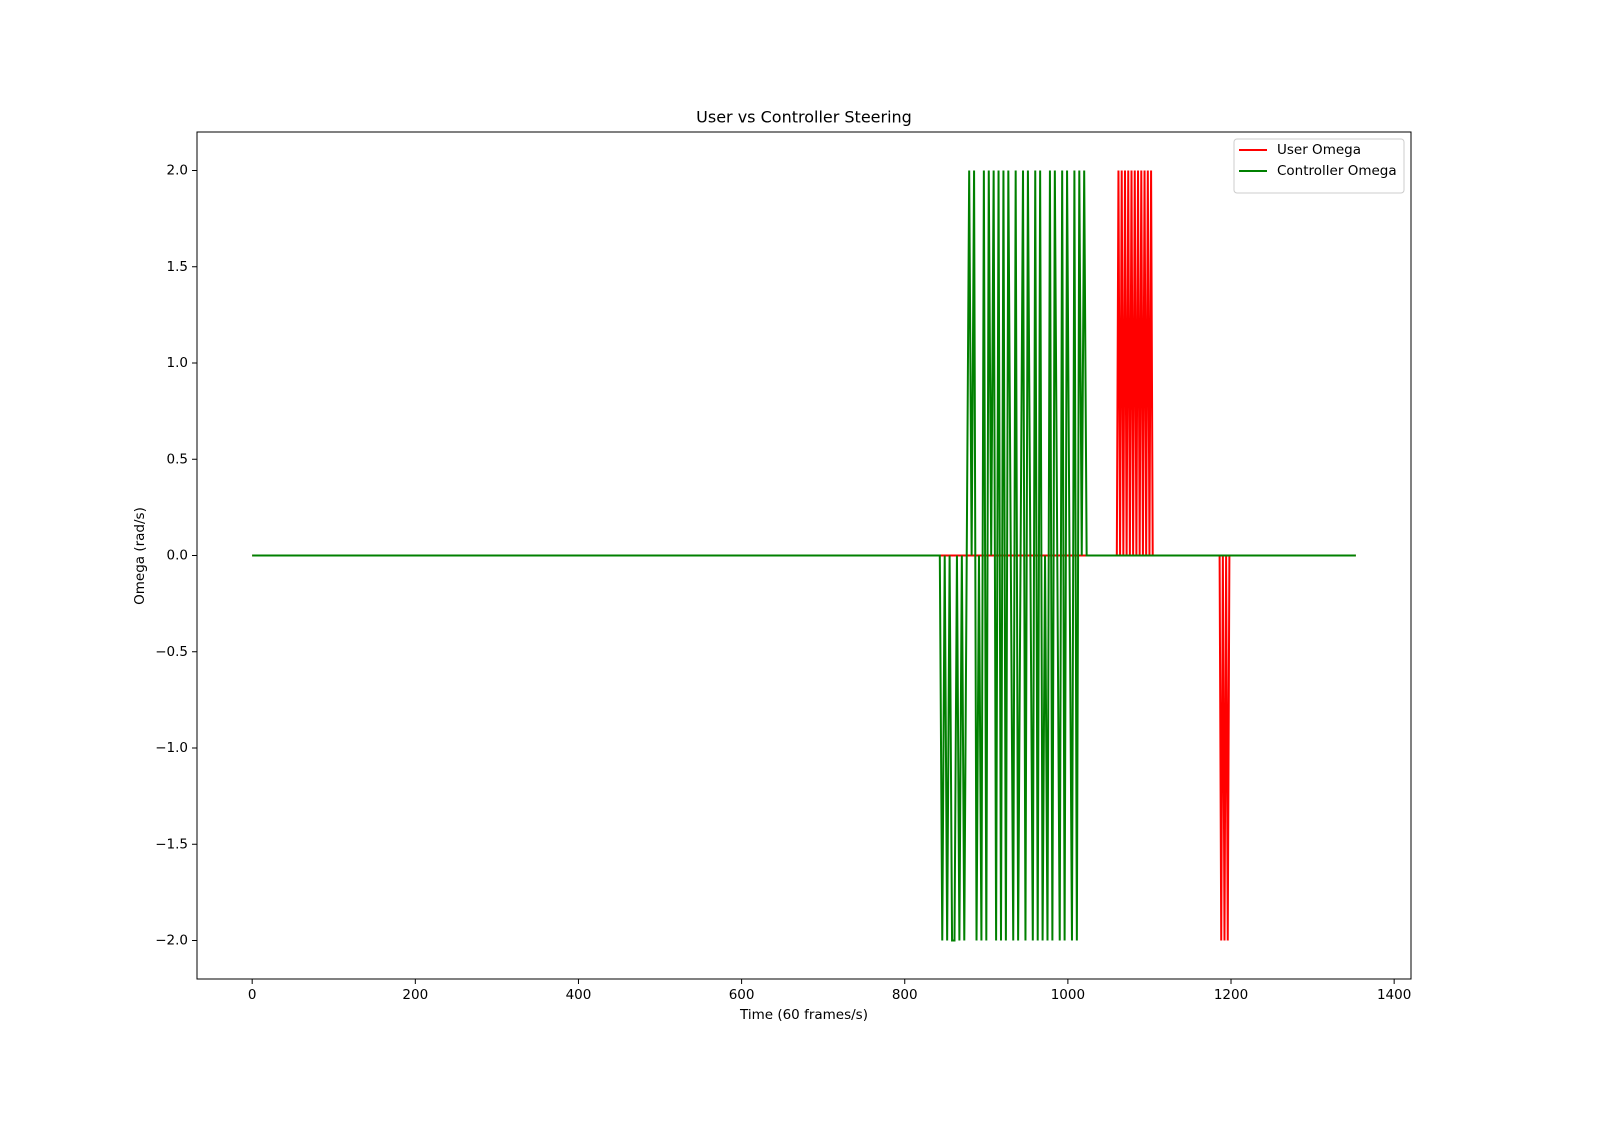  Describe the element at coordinates (1337, 171) in the screenshot. I see `legend-label: Controller Omega` at that location.